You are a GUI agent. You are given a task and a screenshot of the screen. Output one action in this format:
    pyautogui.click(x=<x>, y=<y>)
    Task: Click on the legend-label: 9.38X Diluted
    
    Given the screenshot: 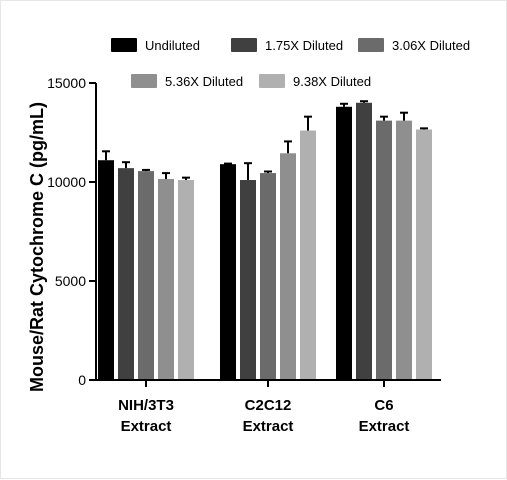 What is the action you would take?
    pyautogui.click(x=332, y=81)
    